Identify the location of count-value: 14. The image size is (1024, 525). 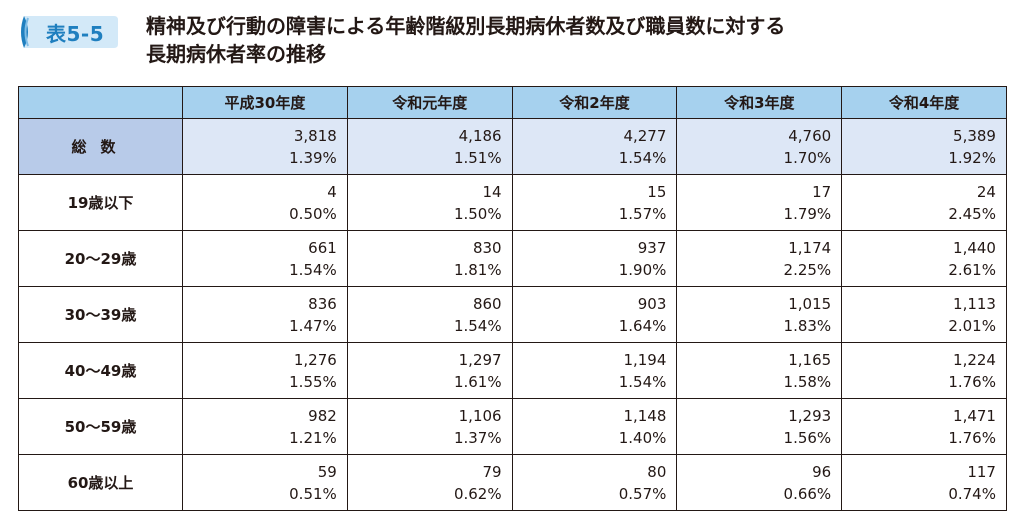
(492, 191).